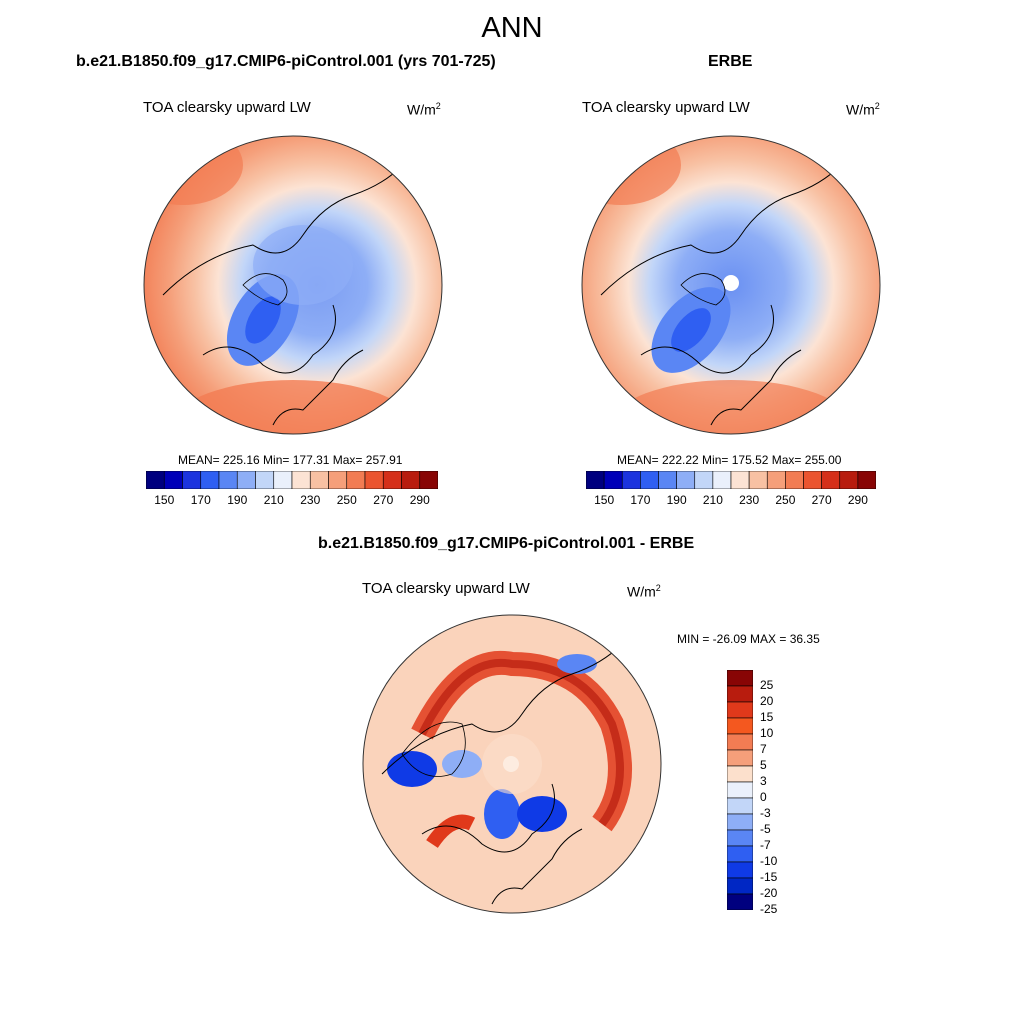 Image resolution: width=1024 pixels, height=1024 pixels. I want to click on panel-2-colorbar-tick-label: 170, so click(640, 500).